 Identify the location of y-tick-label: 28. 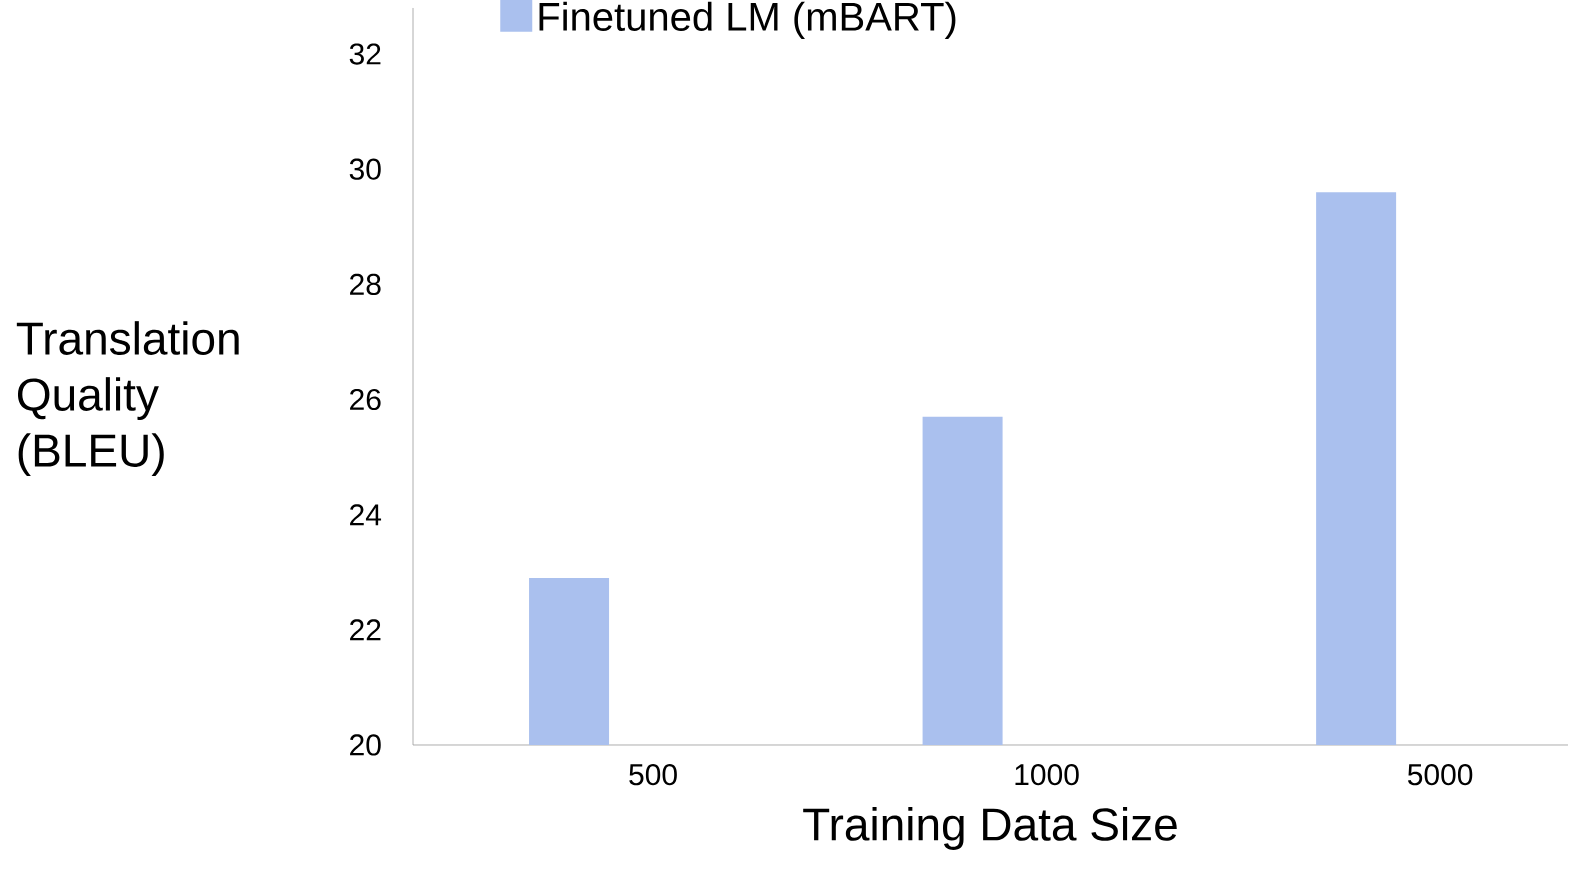
(365, 284).